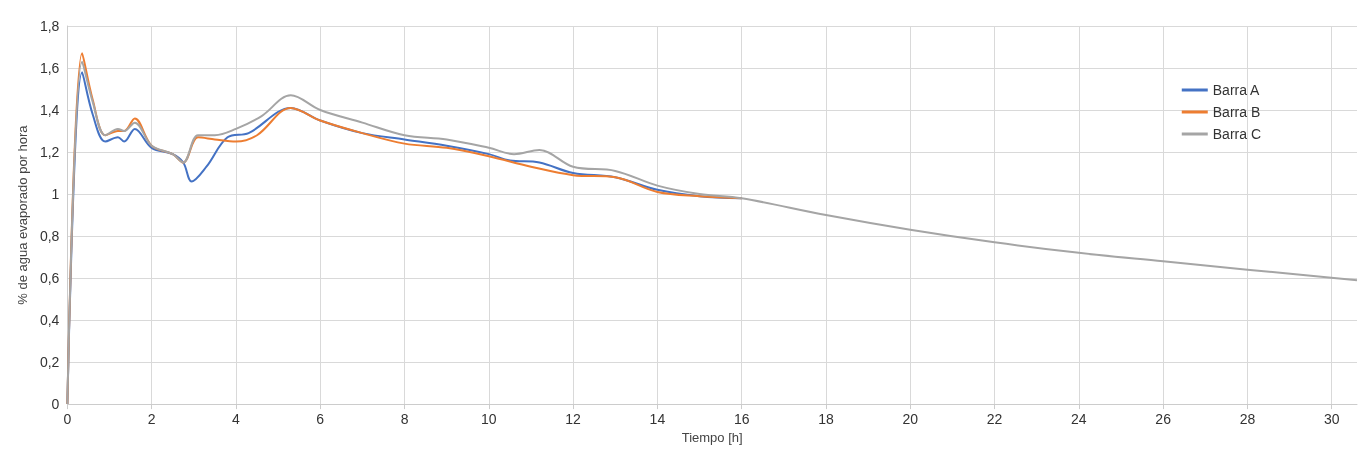 The image size is (1369, 457). Describe the element at coordinates (826, 419) in the screenshot. I see `x-tick-label: 18` at that location.